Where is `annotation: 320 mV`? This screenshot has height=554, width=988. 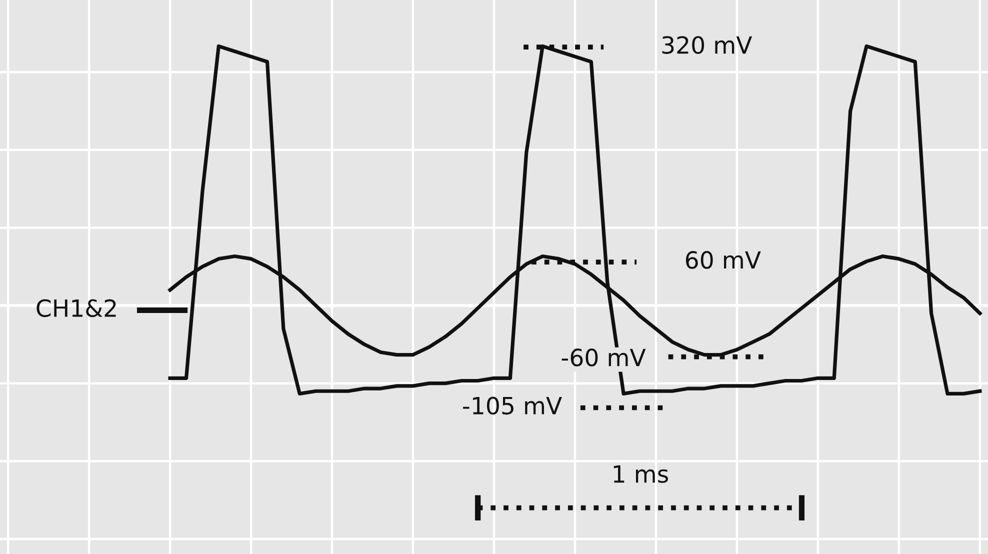
annotation: 320 mV is located at coordinates (707, 45).